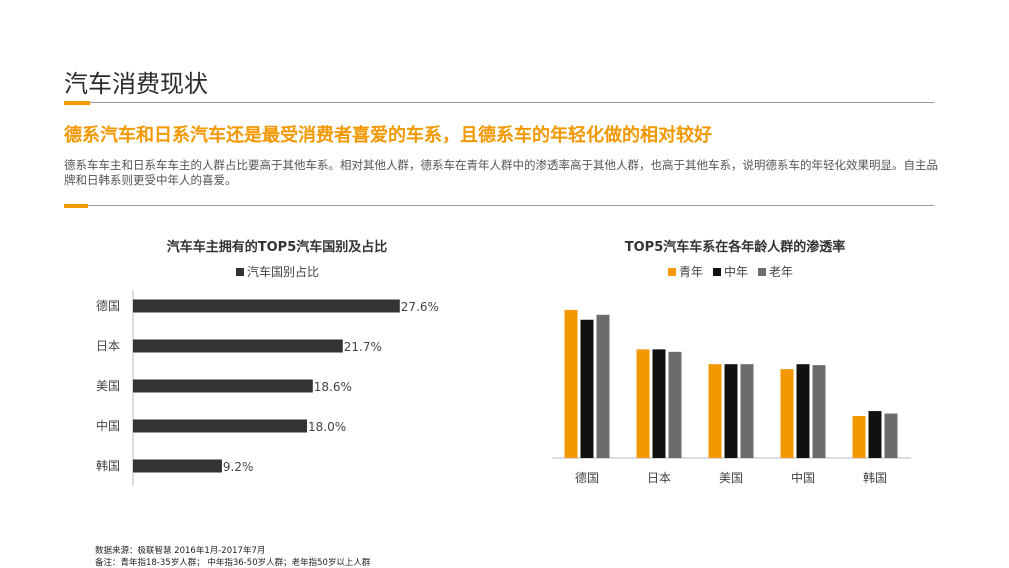 The image size is (1009, 568). I want to click on bar-德国-老年, so click(603, 386).